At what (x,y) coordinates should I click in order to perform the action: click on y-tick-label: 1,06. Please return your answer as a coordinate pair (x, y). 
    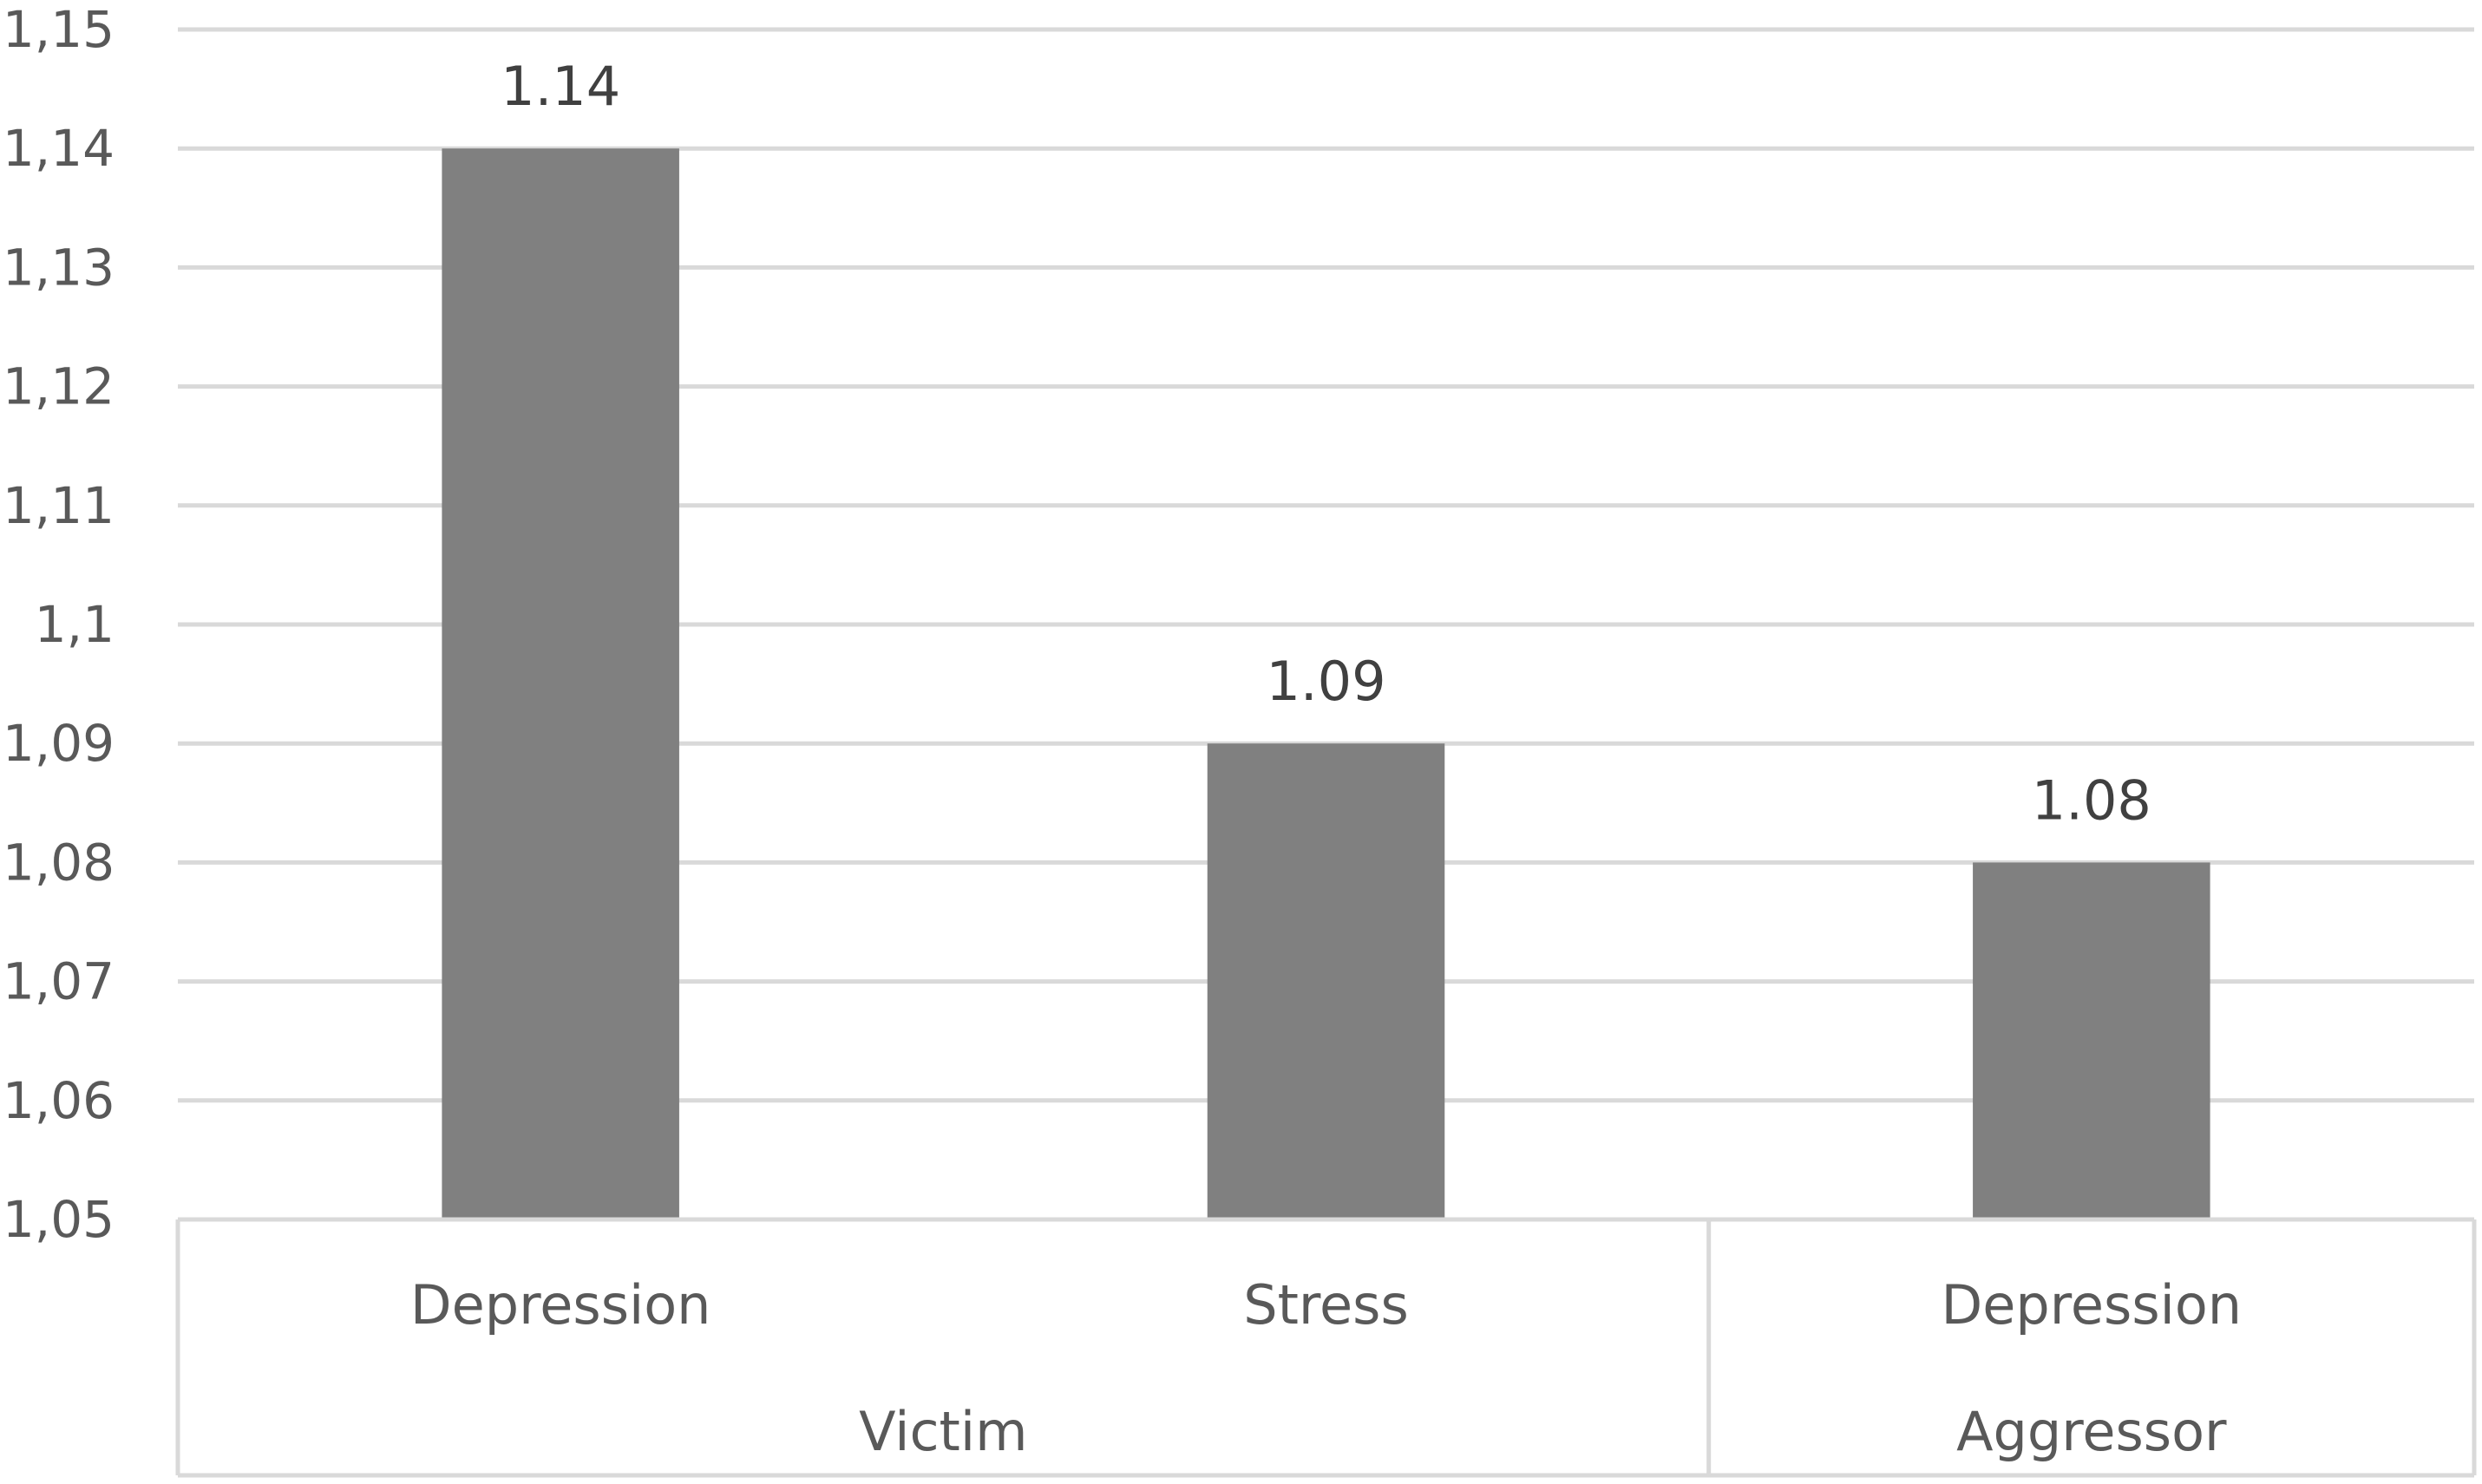
    Looking at the image, I should click on (59, 1101).